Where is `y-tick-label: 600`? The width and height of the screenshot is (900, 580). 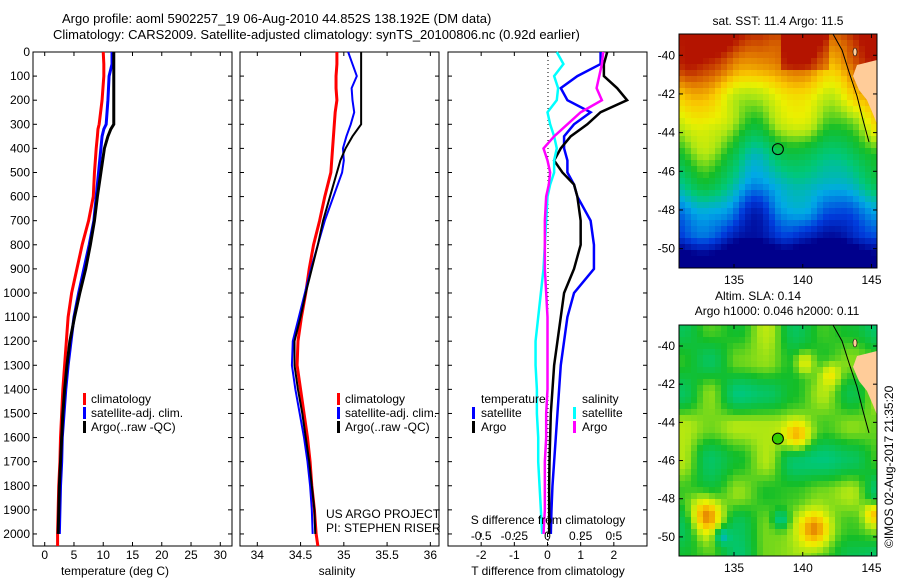
y-tick-label: 600 is located at coordinates (20, 197).